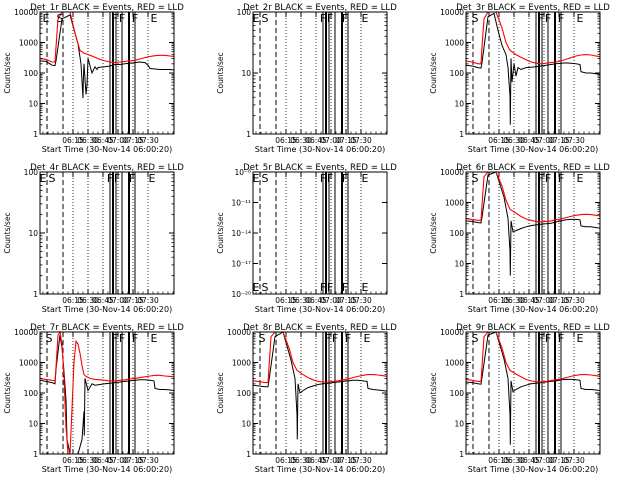  Describe the element at coordinates (320, 8) in the screenshot. I see `chart-title: Det_2r BLACK = Events, RED = LLD` at that location.